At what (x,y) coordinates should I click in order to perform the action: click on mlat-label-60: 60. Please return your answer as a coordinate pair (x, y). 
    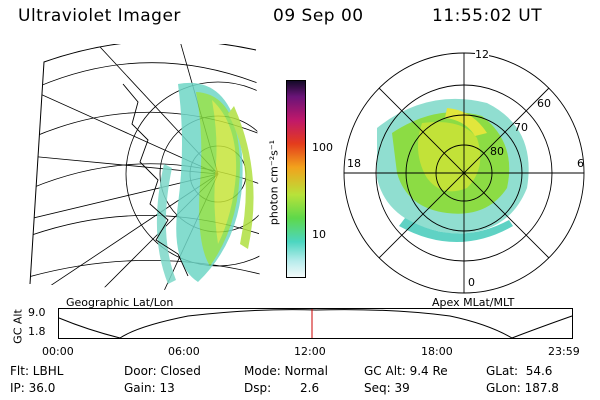
    Looking at the image, I should click on (544, 103).